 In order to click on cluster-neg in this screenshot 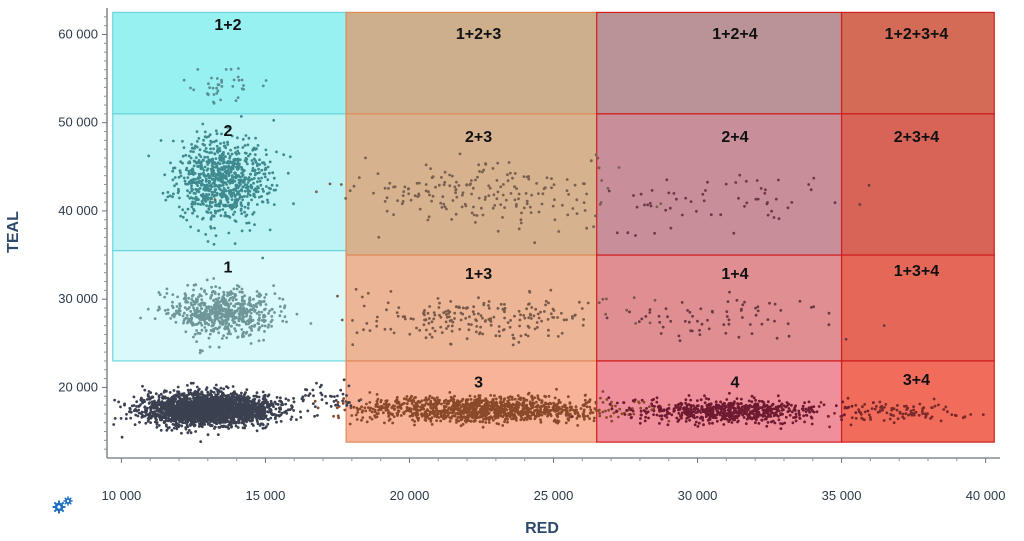, I will do `click(222, 412)`.